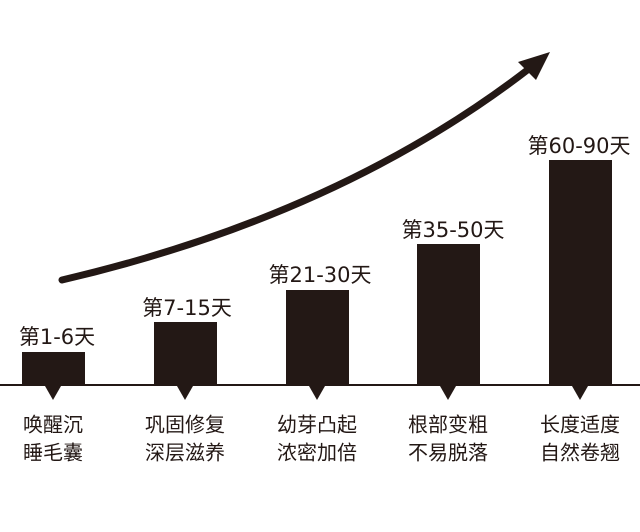  Describe the element at coordinates (580, 453) in the screenshot. I see `stage-desc: 自然卷翘` at that location.